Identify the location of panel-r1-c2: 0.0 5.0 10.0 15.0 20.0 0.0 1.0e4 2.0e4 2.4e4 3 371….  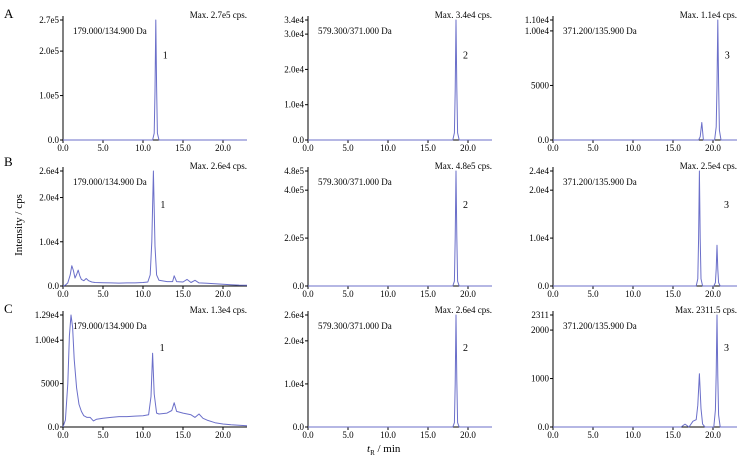
(633, 230).